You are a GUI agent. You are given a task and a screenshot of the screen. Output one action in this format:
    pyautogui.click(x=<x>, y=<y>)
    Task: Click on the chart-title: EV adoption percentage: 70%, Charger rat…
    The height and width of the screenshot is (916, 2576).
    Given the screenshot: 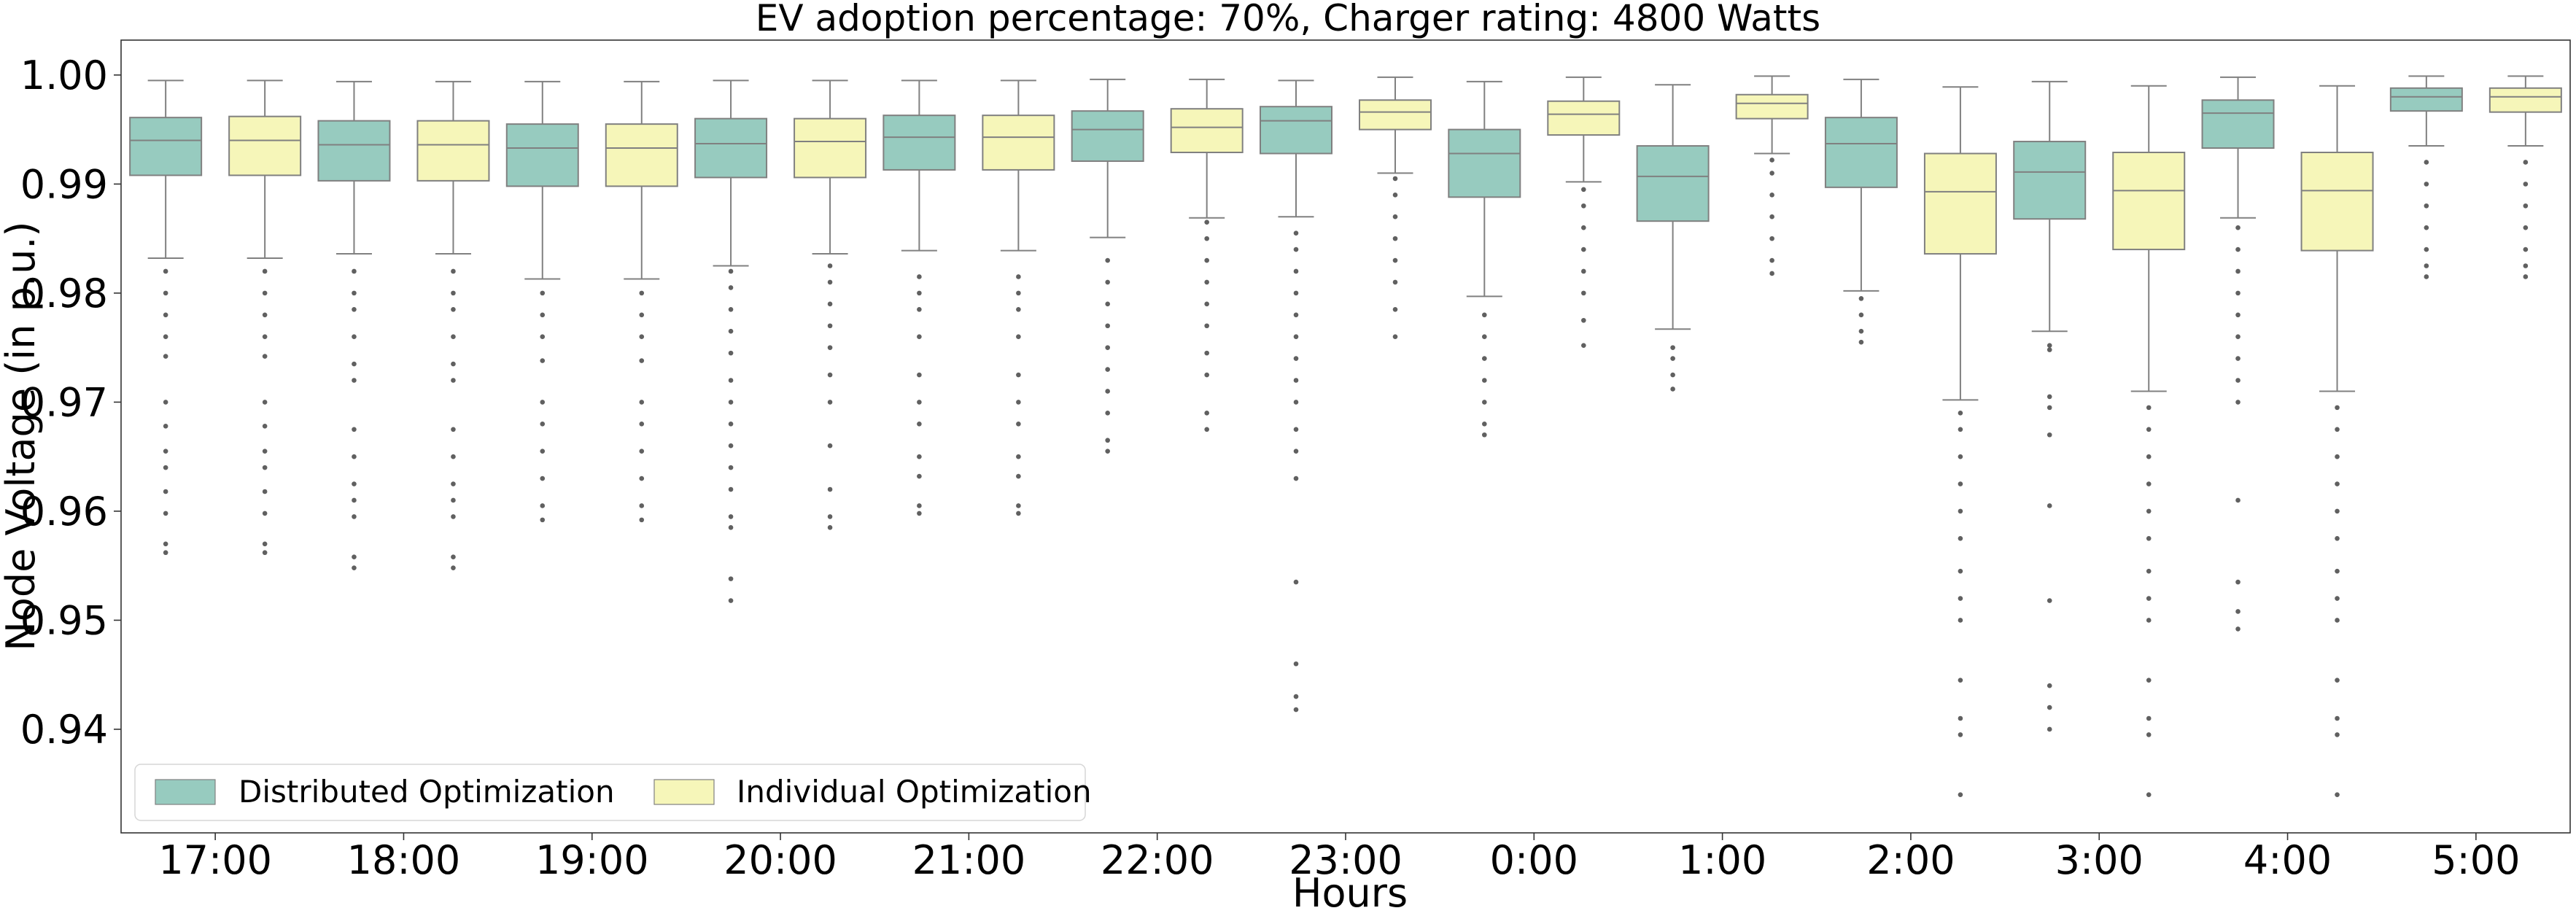 What is the action you would take?
    pyautogui.click(x=1288, y=19)
    